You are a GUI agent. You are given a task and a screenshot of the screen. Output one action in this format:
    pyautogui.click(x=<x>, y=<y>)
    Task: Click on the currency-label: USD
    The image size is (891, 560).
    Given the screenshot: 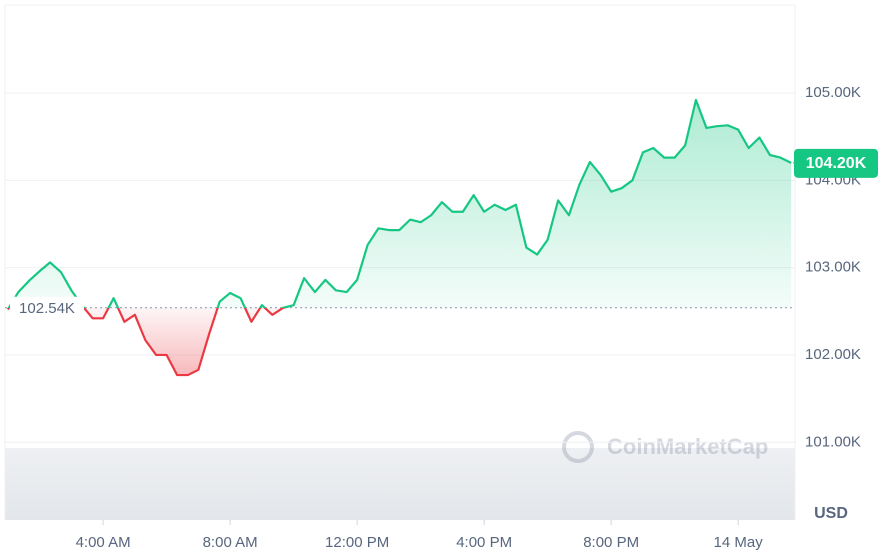 What is the action you would take?
    pyautogui.click(x=831, y=513)
    